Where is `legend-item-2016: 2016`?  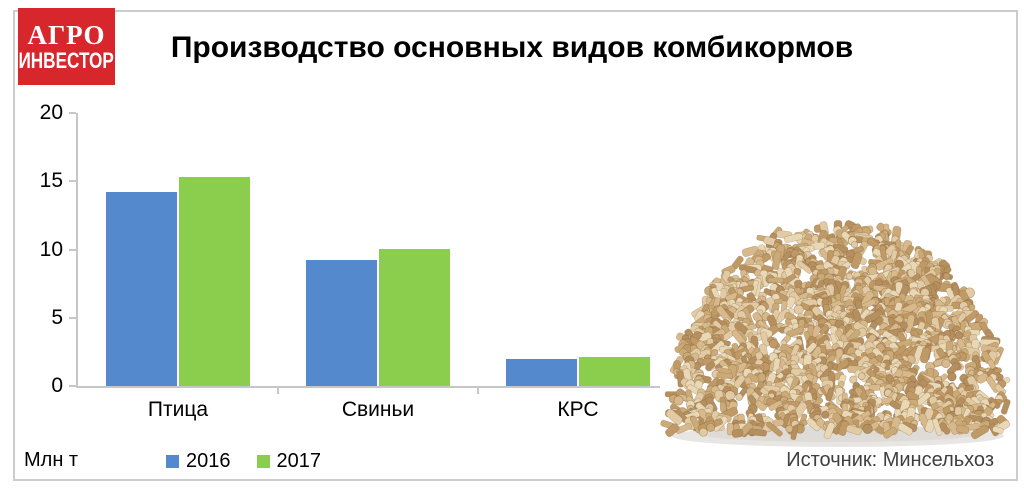
legend-item-2016: 2016 is located at coordinates (198, 461).